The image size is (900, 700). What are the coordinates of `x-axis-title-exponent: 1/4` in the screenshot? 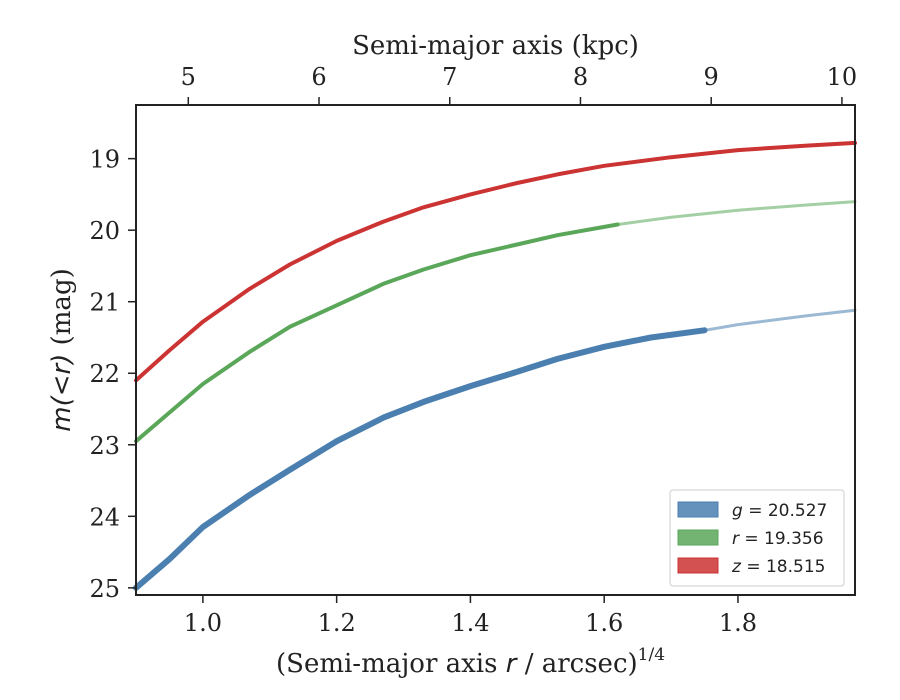 It's located at (651, 655).